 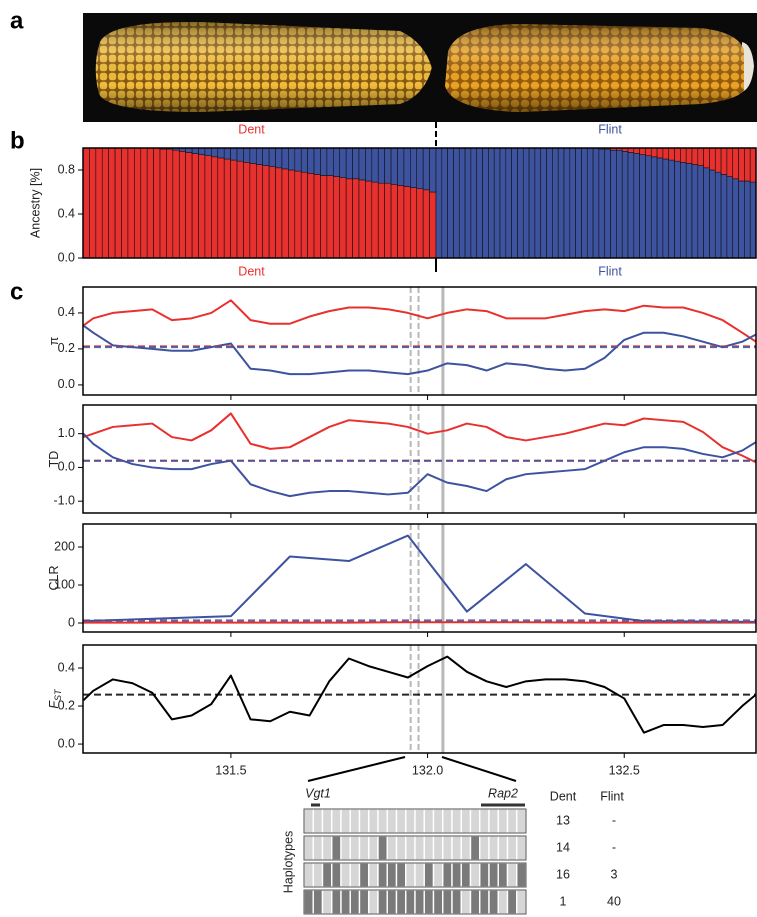 What do you see at coordinates (415, 848) in the screenshot?
I see `haplotype-row` at bounding box center [415, 848].